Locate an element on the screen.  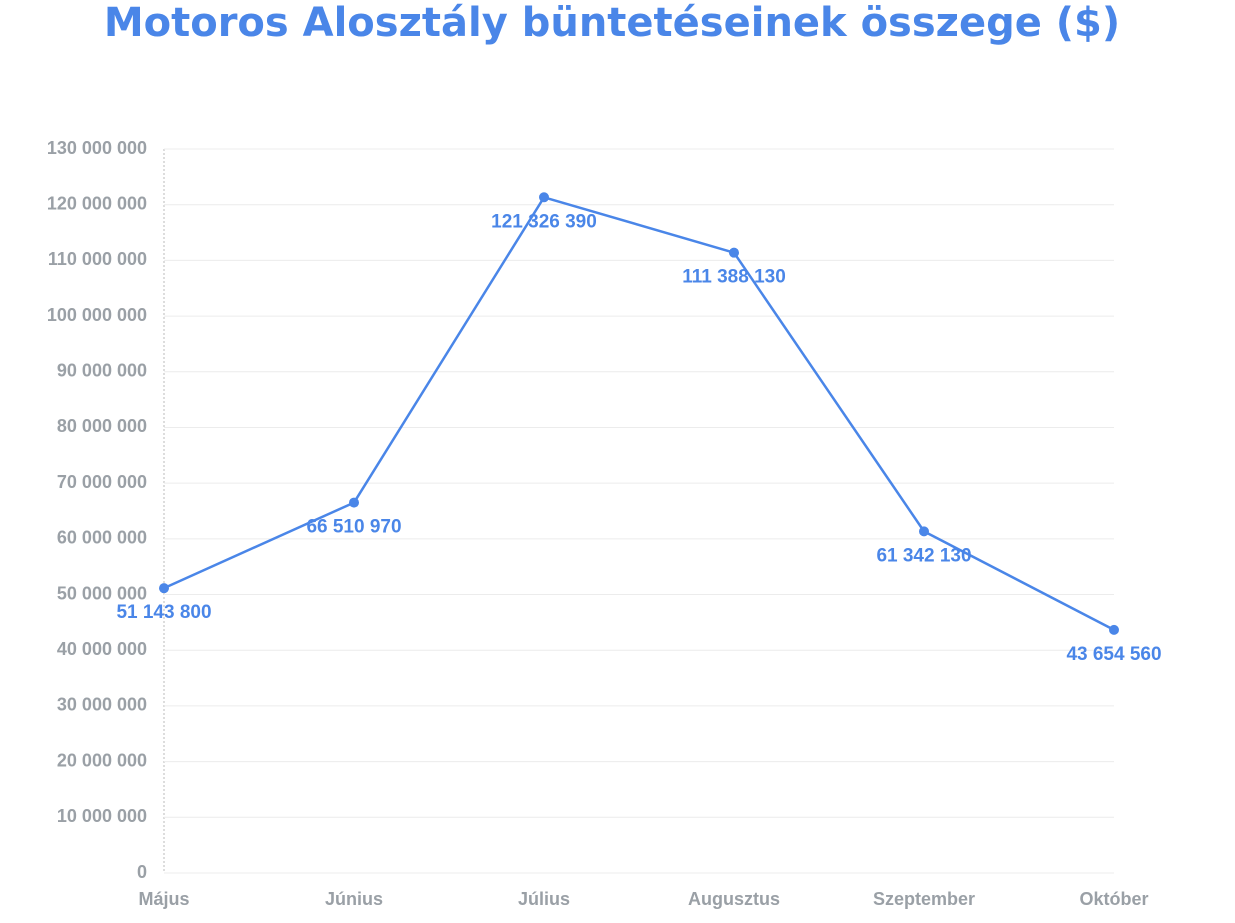
data-label: 121 326 390 is located at coordinates (544, 221).